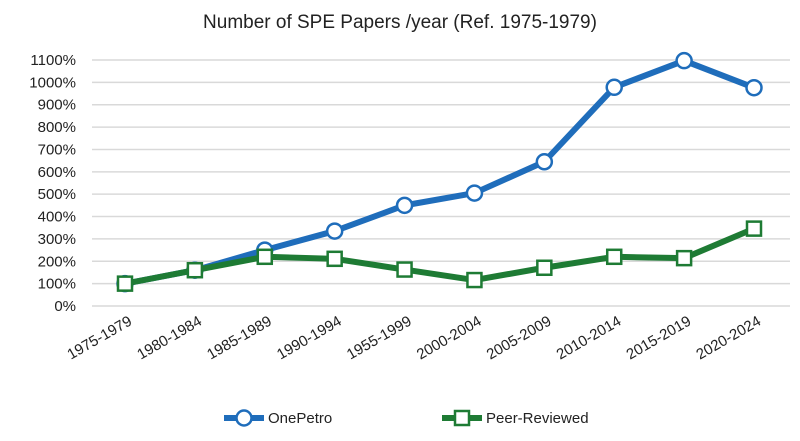 This screenshot has width=800, height=441. I want to click on series-line, so click(440, 256).